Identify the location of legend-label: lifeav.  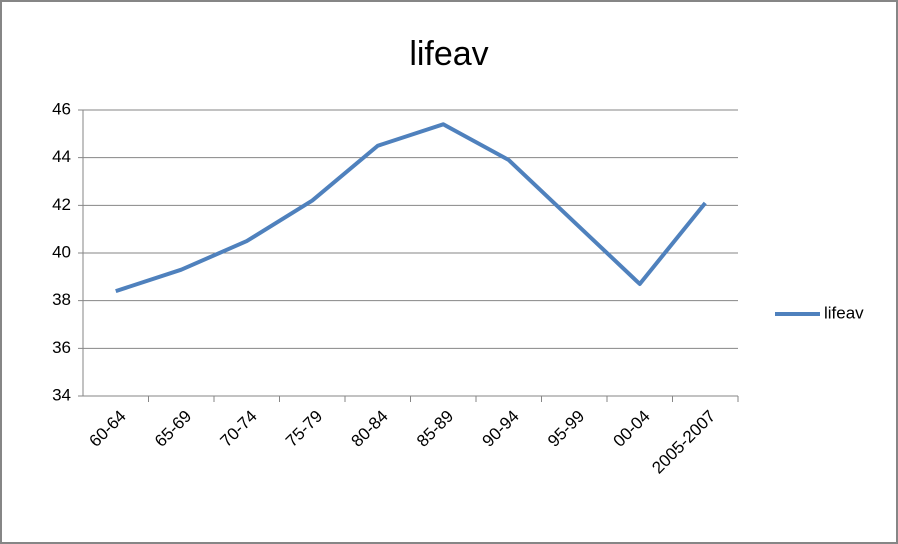
(844, 312).